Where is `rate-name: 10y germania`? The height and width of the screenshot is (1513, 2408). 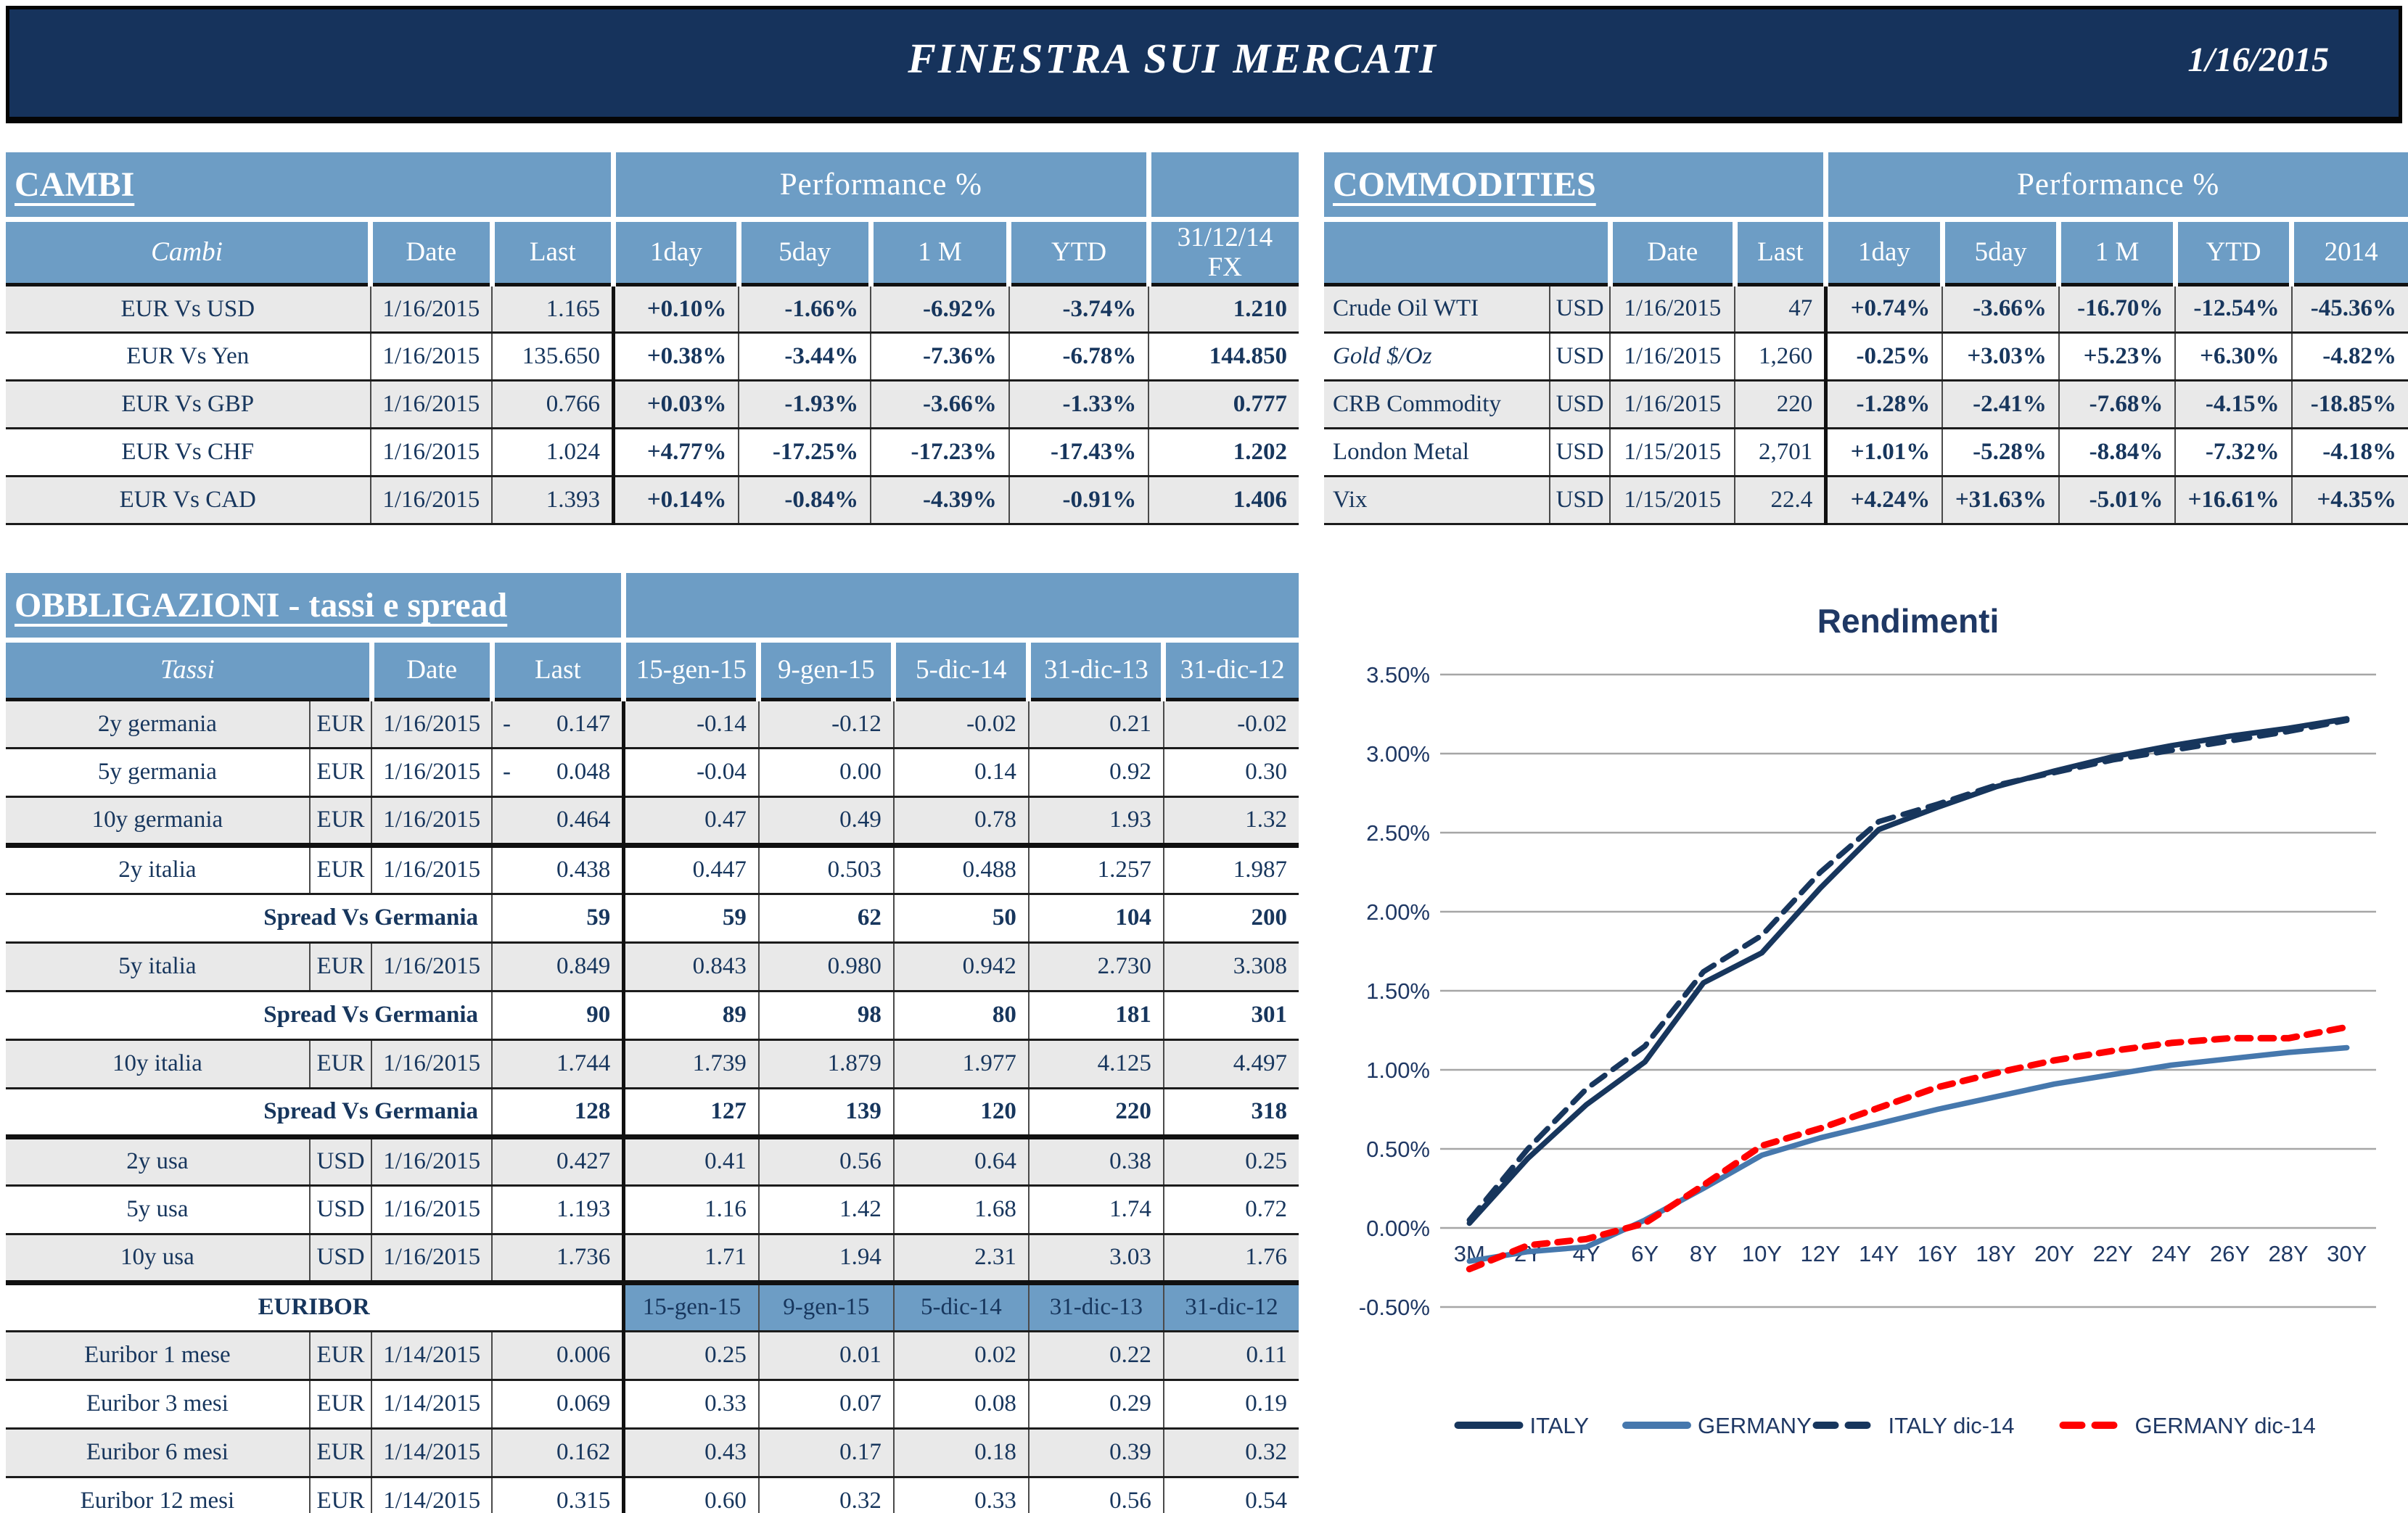
rate-name: 10y germania is located at coordinates (158, 821).